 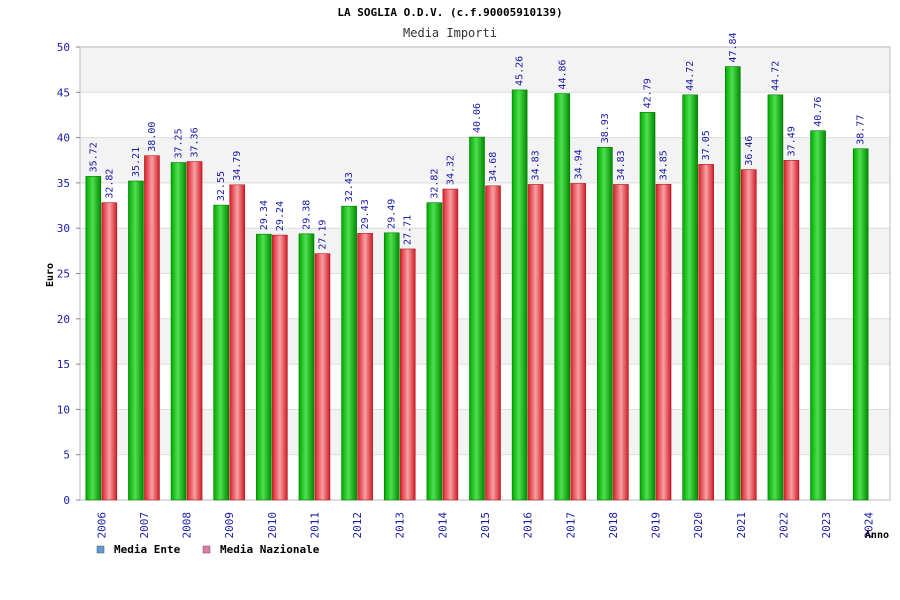 I want to click on x-tick-label-2009: 2009, so click(x=229, y=525).